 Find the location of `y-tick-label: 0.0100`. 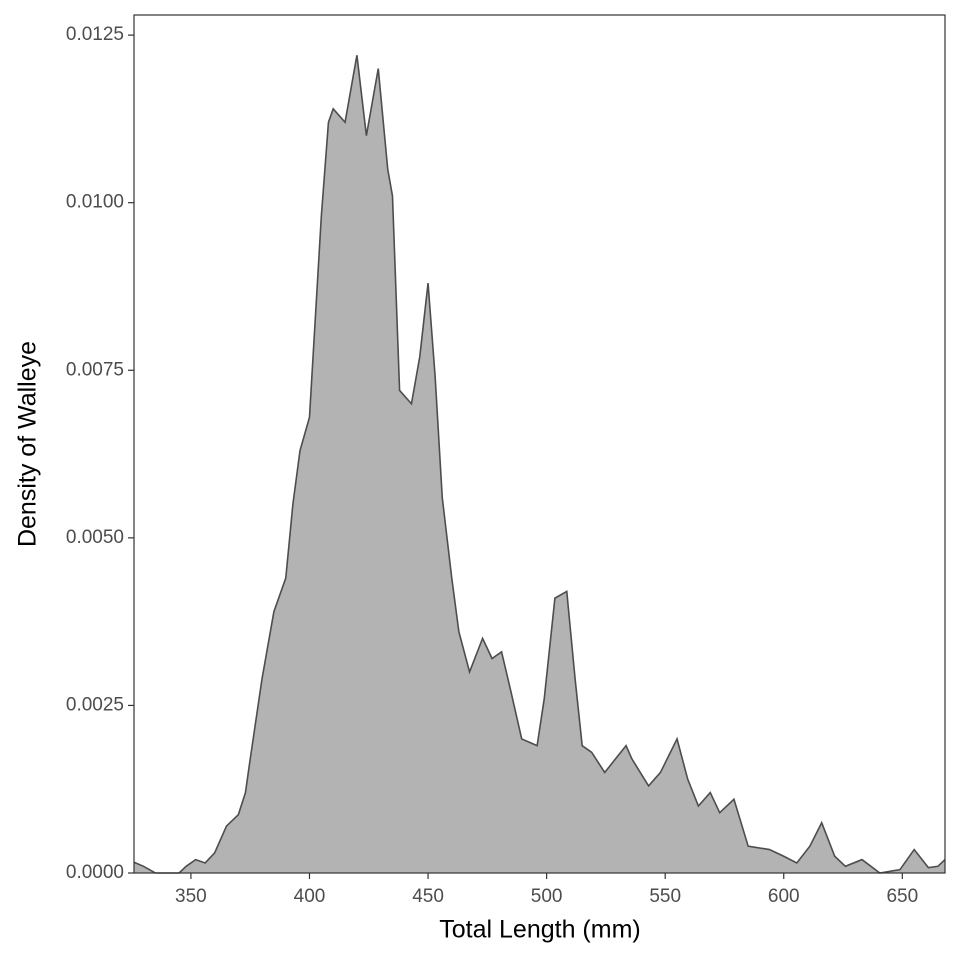

y-tick-label: 0.0100 is located at coordinates (95, 202).